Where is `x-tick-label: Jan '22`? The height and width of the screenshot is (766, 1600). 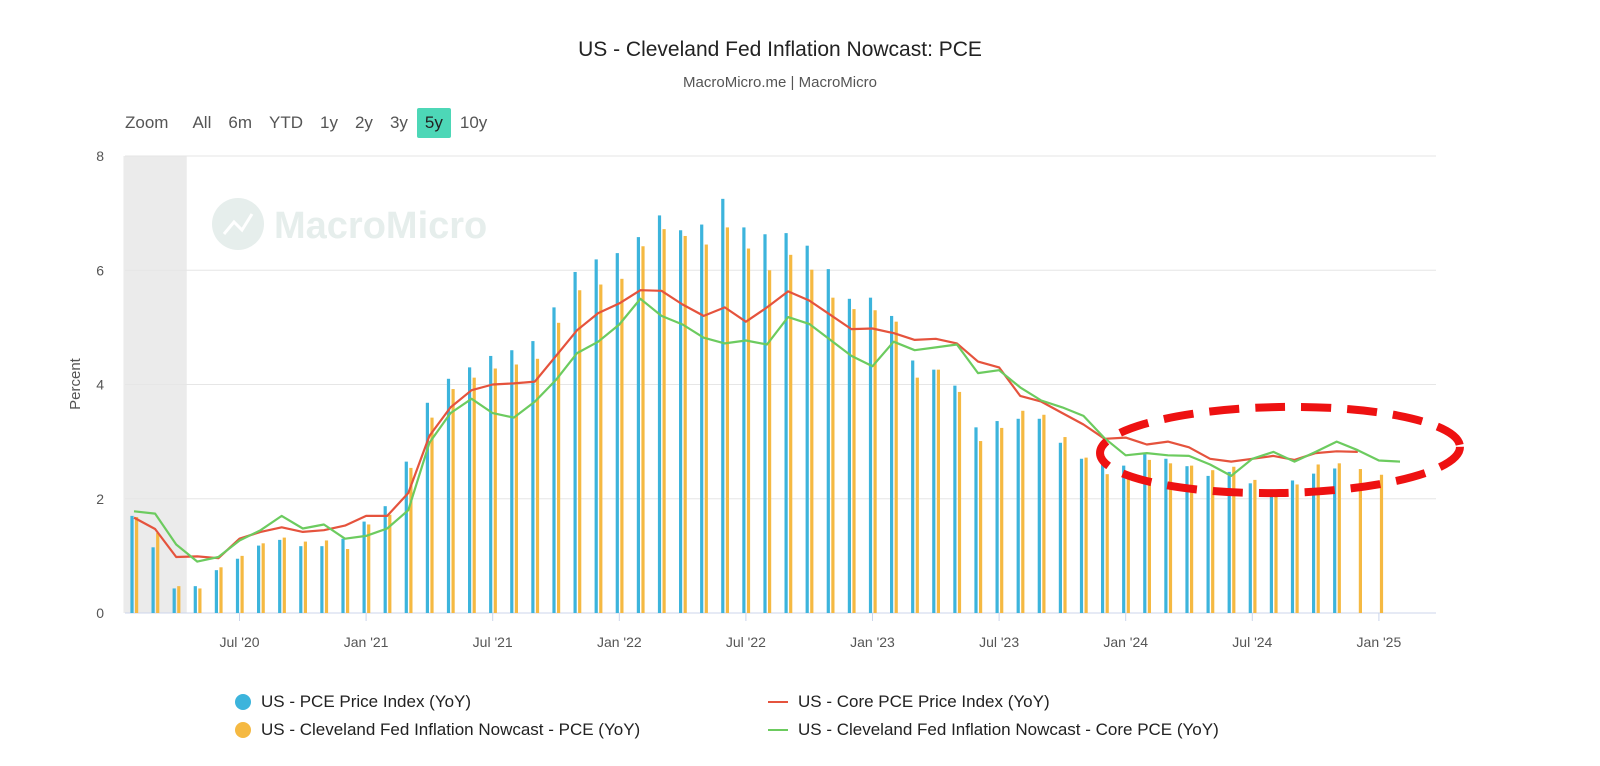 x-tick-label: Jan '22 is located at coordinates (619, 642).